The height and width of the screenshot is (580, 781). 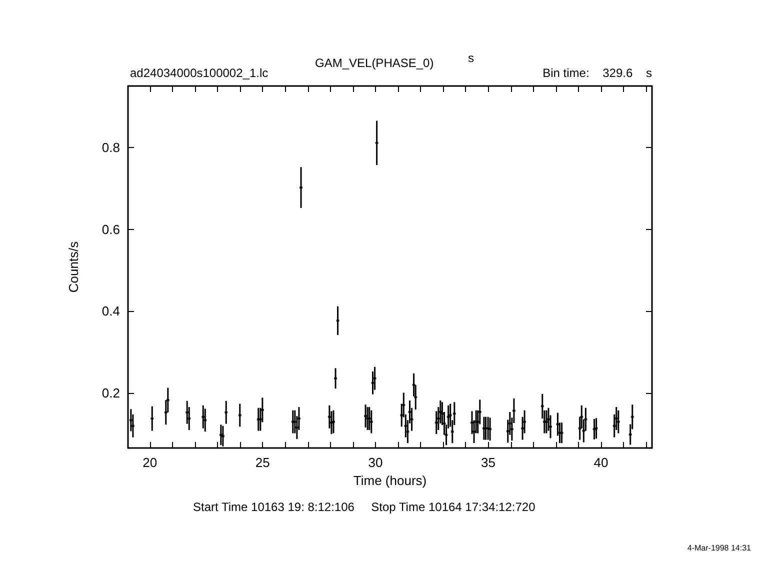 What do you see at coordinates (364, 507) in the screenshot?
I see `text: Start Time 10163 19: 8:12:106 Stop Time 10164 17:34:12:720` at bounding box center [364, 507].